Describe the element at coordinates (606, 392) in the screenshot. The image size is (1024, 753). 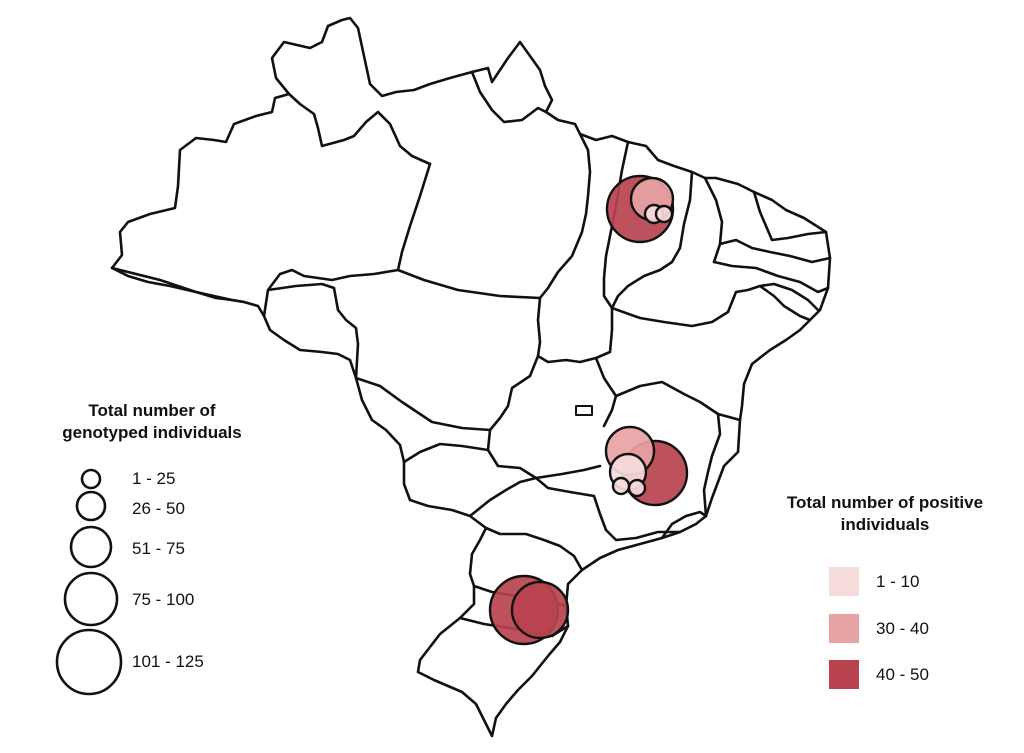
I see `border-go-ba` at that location.